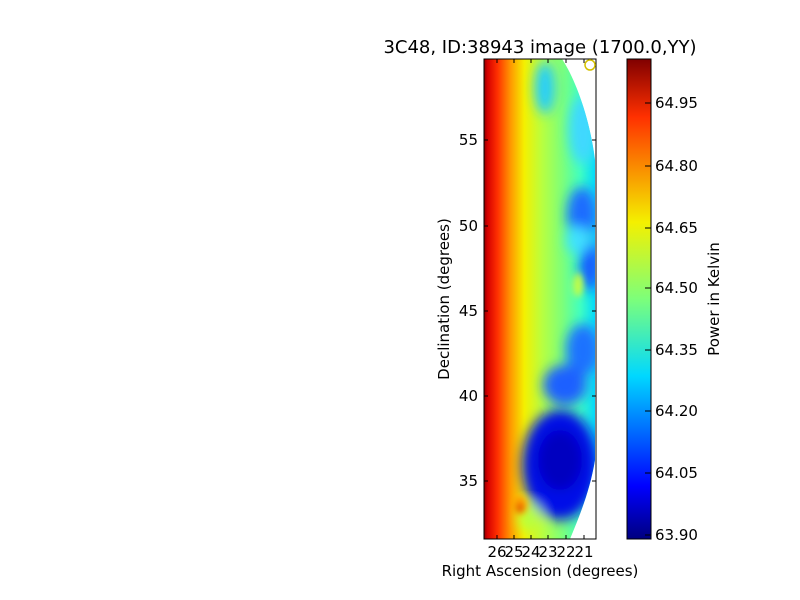 Image resolution: width=800 pixels, height=600 pixels. Describe the element at coordinates (468, 140) in the screenshot. I see `y-tick-label: 55` at that location.